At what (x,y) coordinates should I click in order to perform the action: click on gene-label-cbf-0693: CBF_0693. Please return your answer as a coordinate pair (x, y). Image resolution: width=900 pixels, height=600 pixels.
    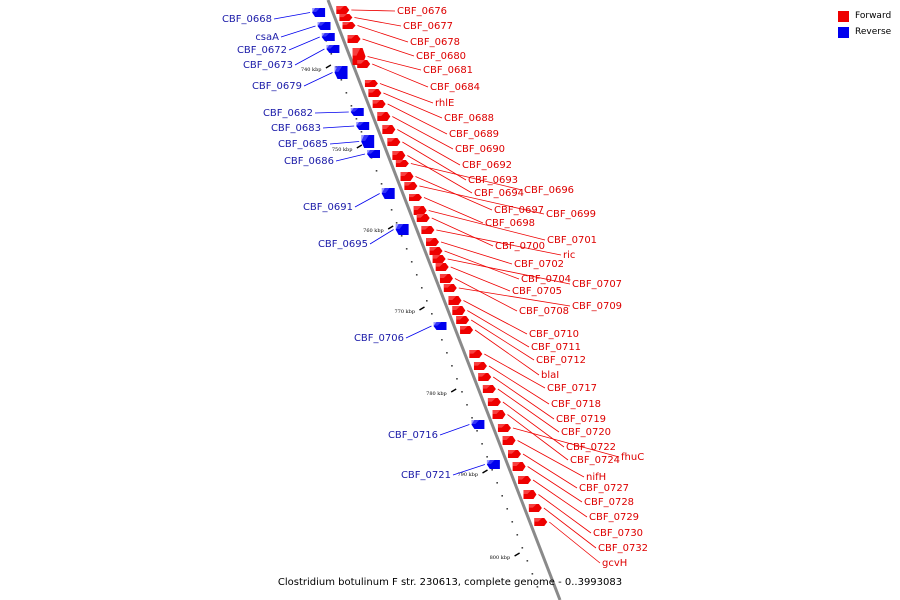
    Looking at the image, I should click on (493, 180).